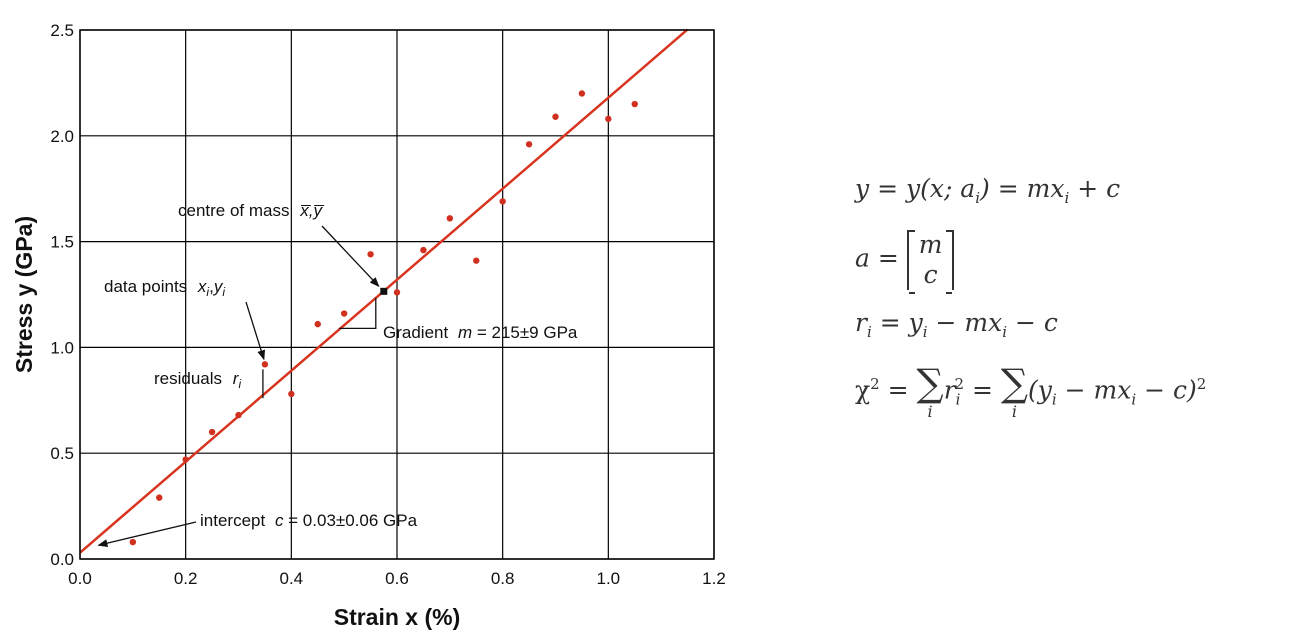 The width and height of the screenshot is (1294, 640). I want to click on model-equation: y = y(x; ai) = mxi + c, so click(988, 190).